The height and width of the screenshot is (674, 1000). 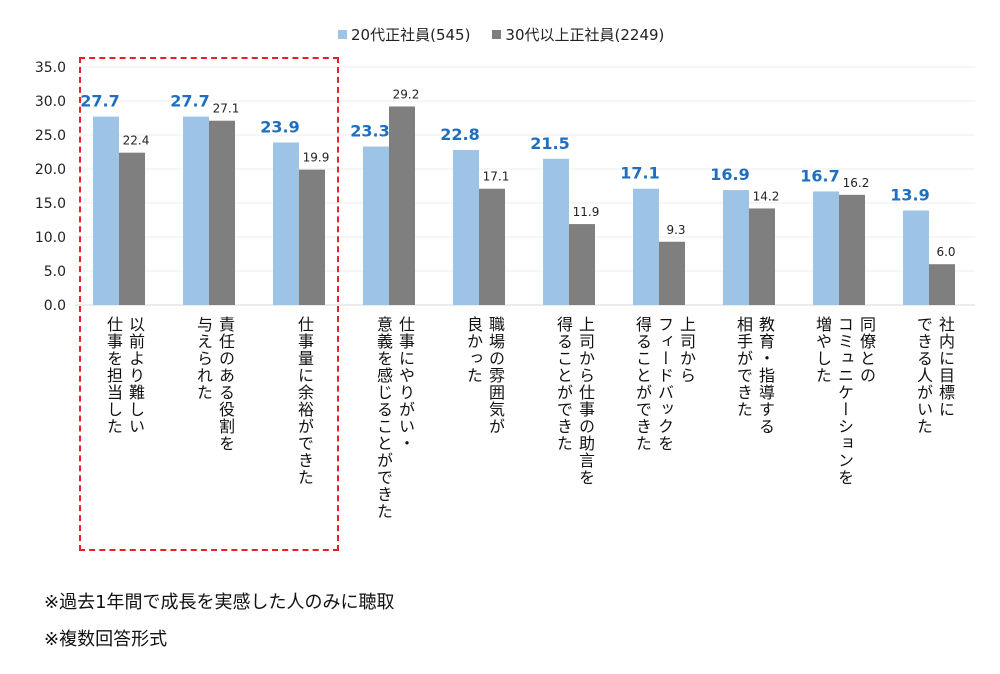 I want to click on x-category-label: 責任のある役割を 与えられた, so click(x=214, y=384).